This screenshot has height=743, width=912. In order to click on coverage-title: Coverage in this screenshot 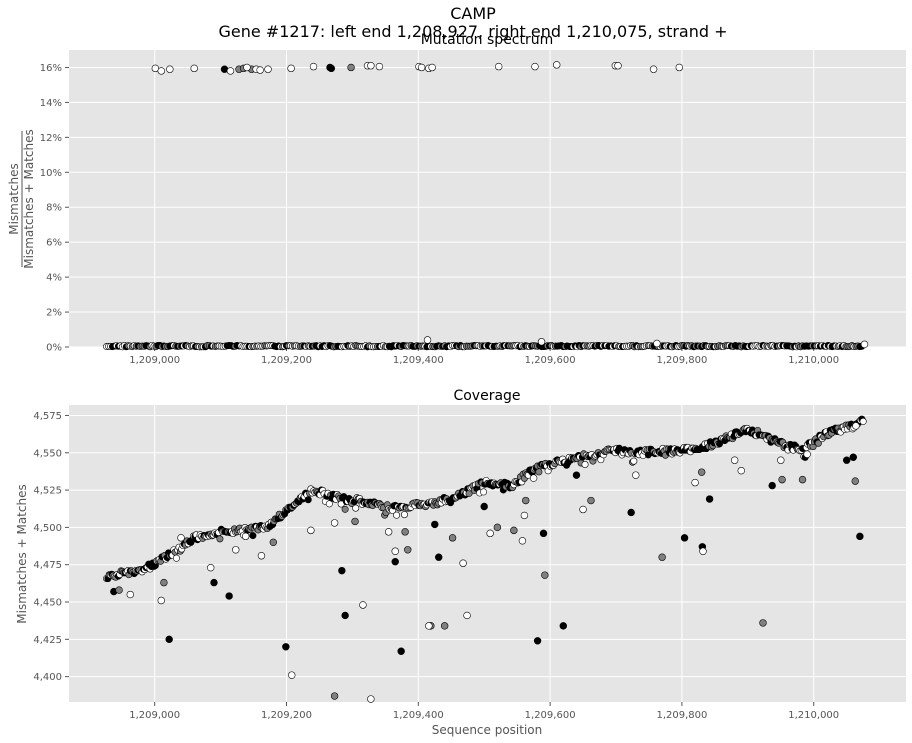, I will do `click(486, 396)`.